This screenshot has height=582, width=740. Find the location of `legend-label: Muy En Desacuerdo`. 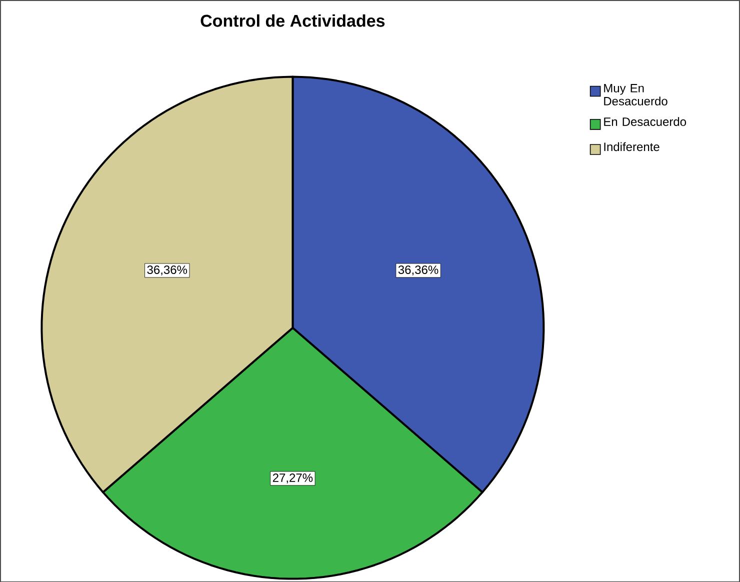

legend-label: Muy En Desacuerdo is located at coordinates (636, 95).